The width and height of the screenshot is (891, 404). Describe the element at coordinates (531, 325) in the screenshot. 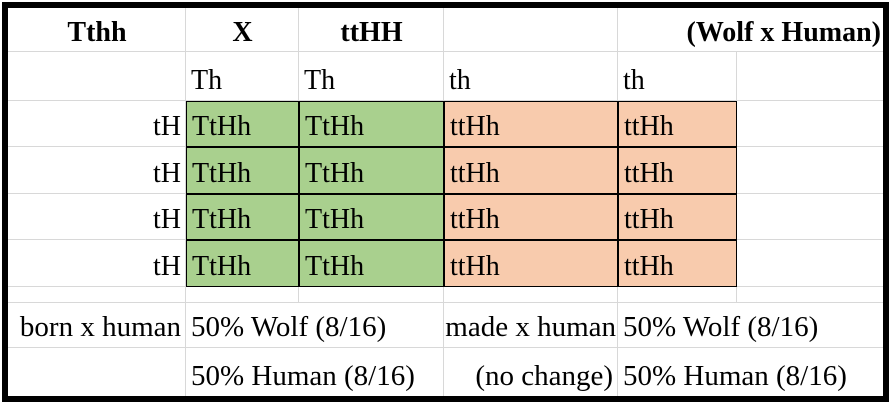

I see `summary-right-label: made x human` at that location.